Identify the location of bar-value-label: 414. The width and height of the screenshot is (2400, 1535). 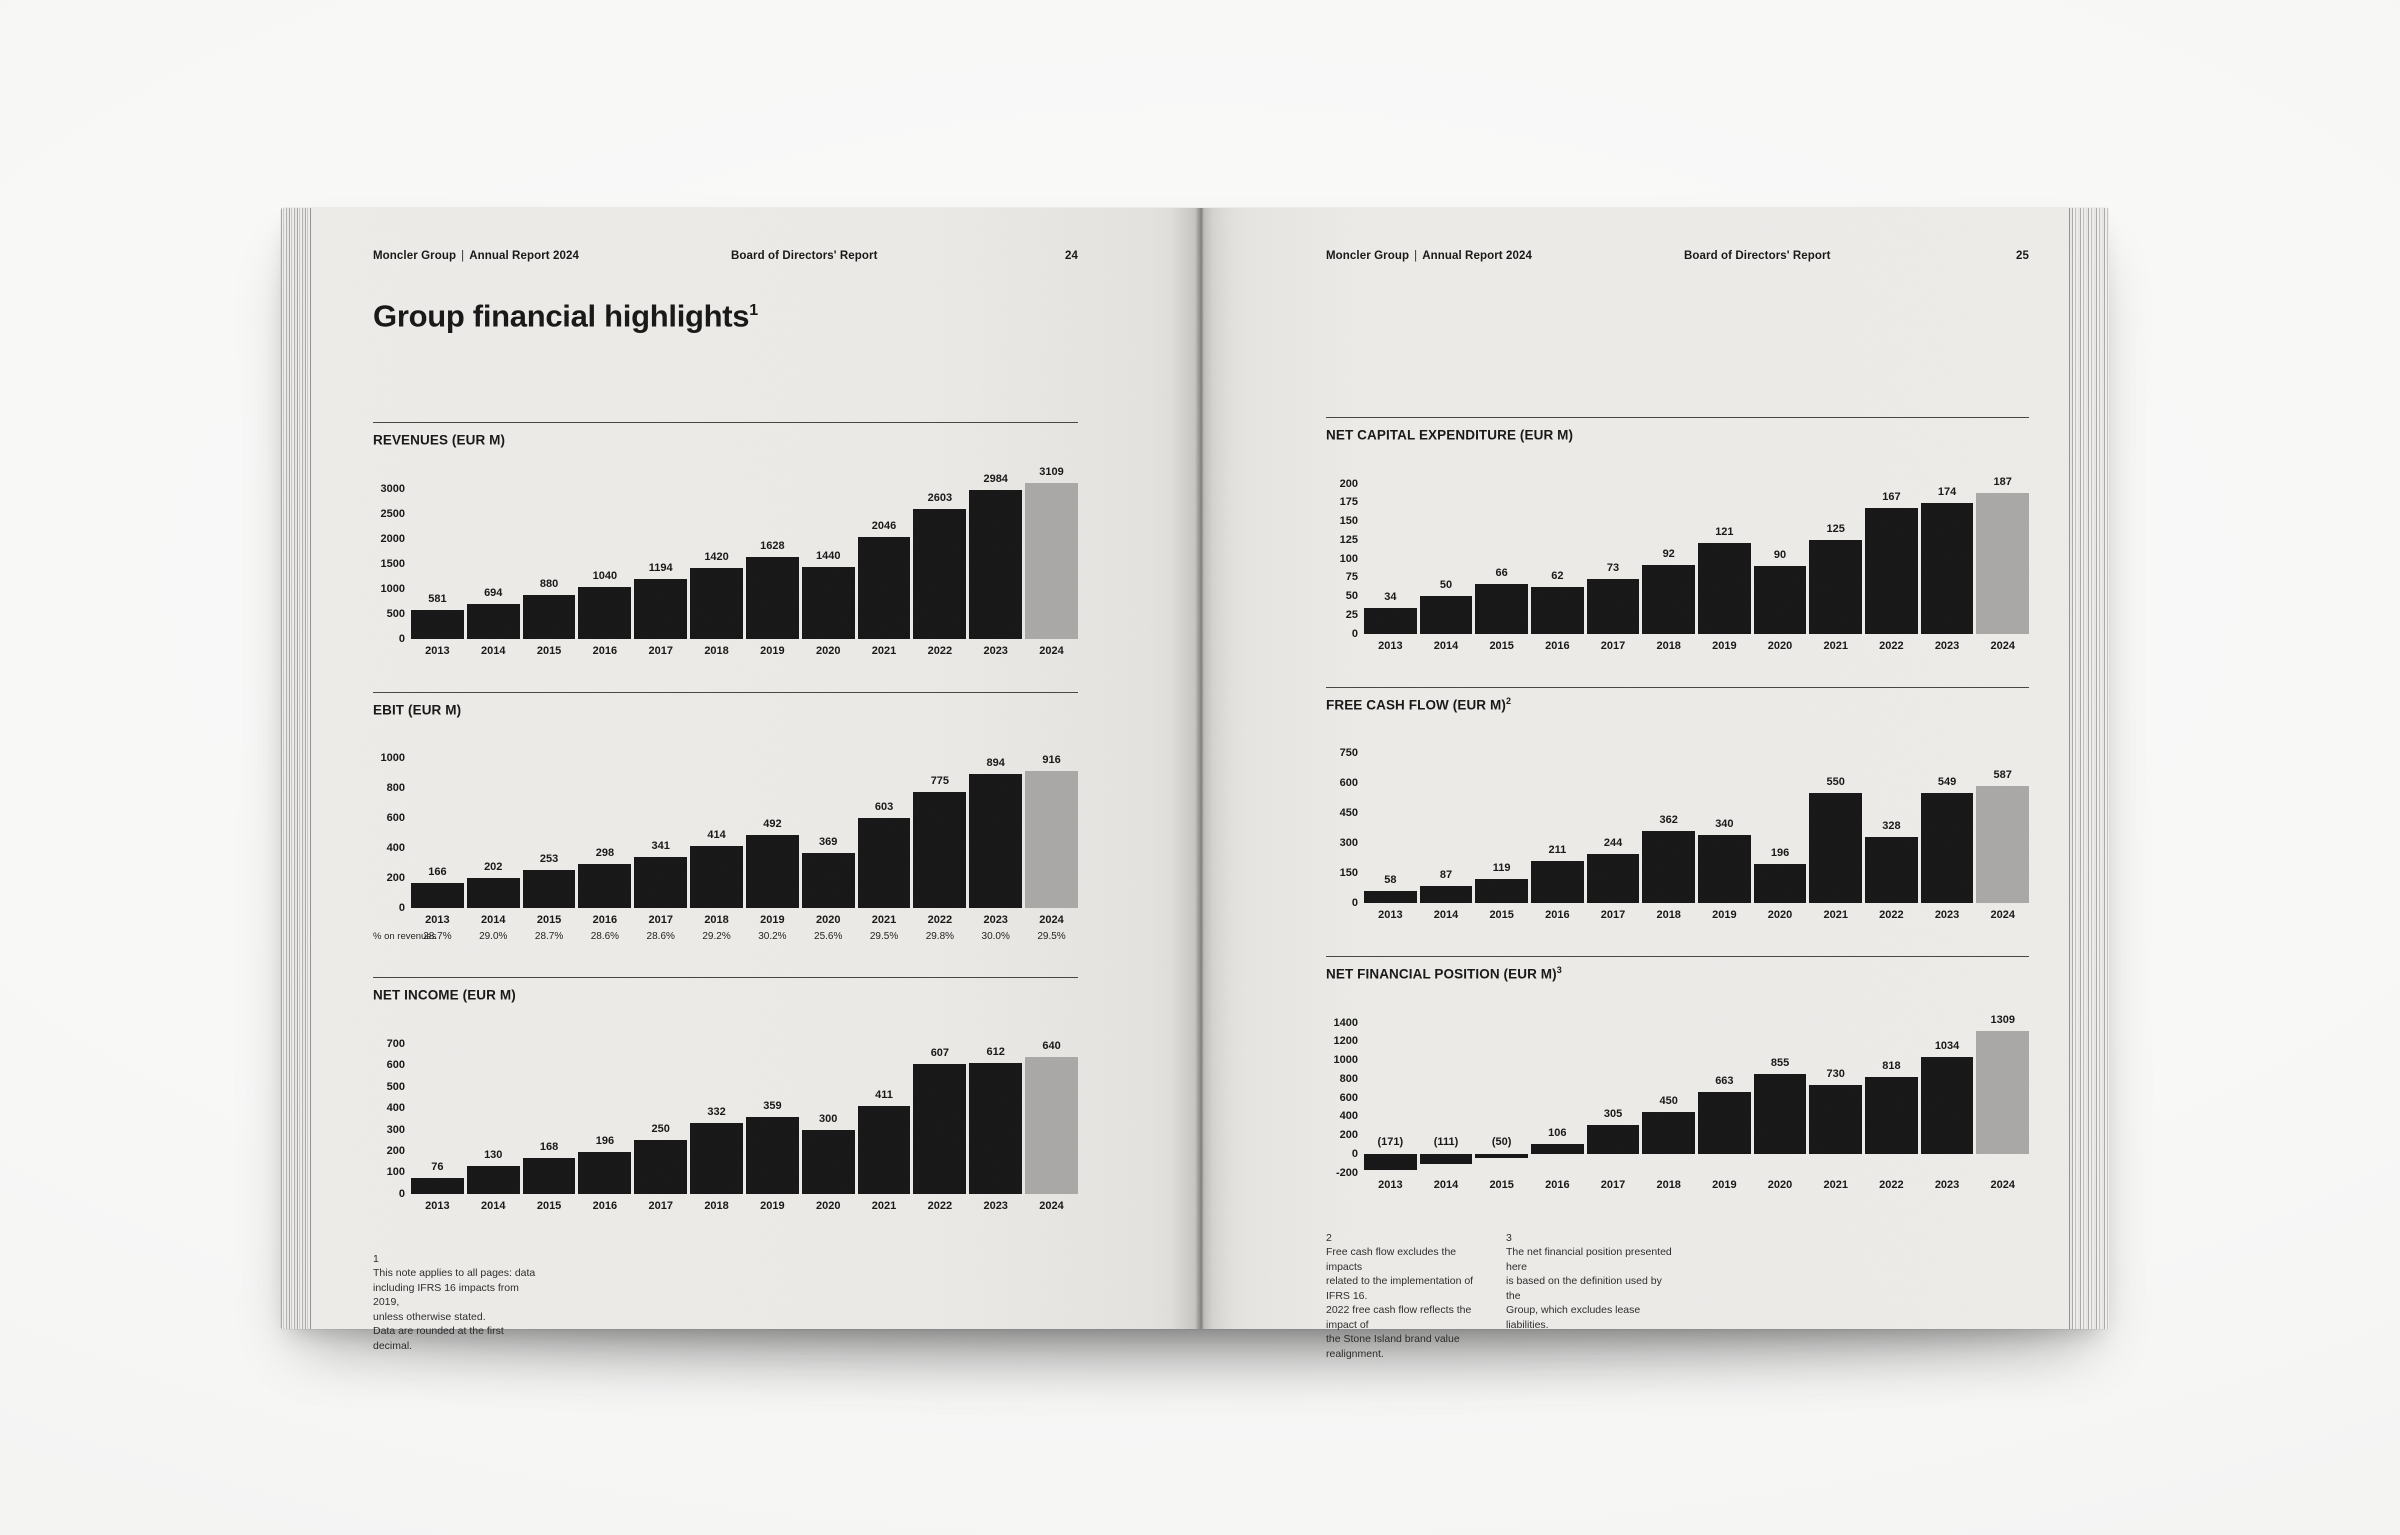
(716, 835).